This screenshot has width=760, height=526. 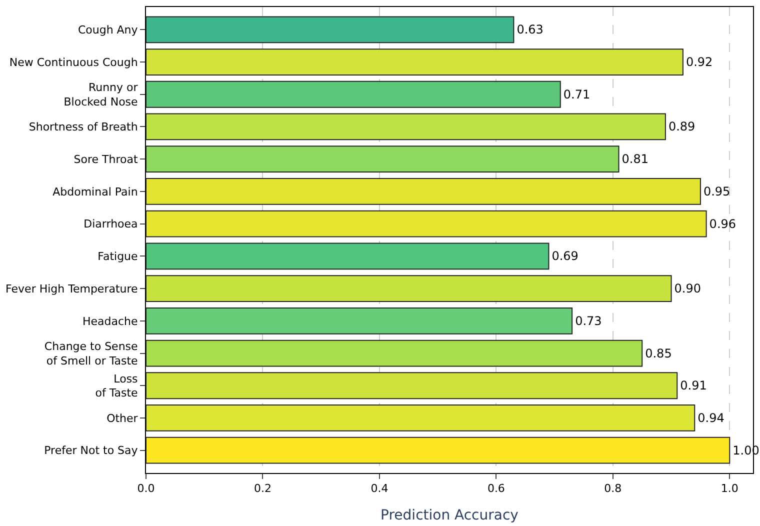 I want to click on y-tick-label: Abdominal Pain, so click(x=95, y=191).